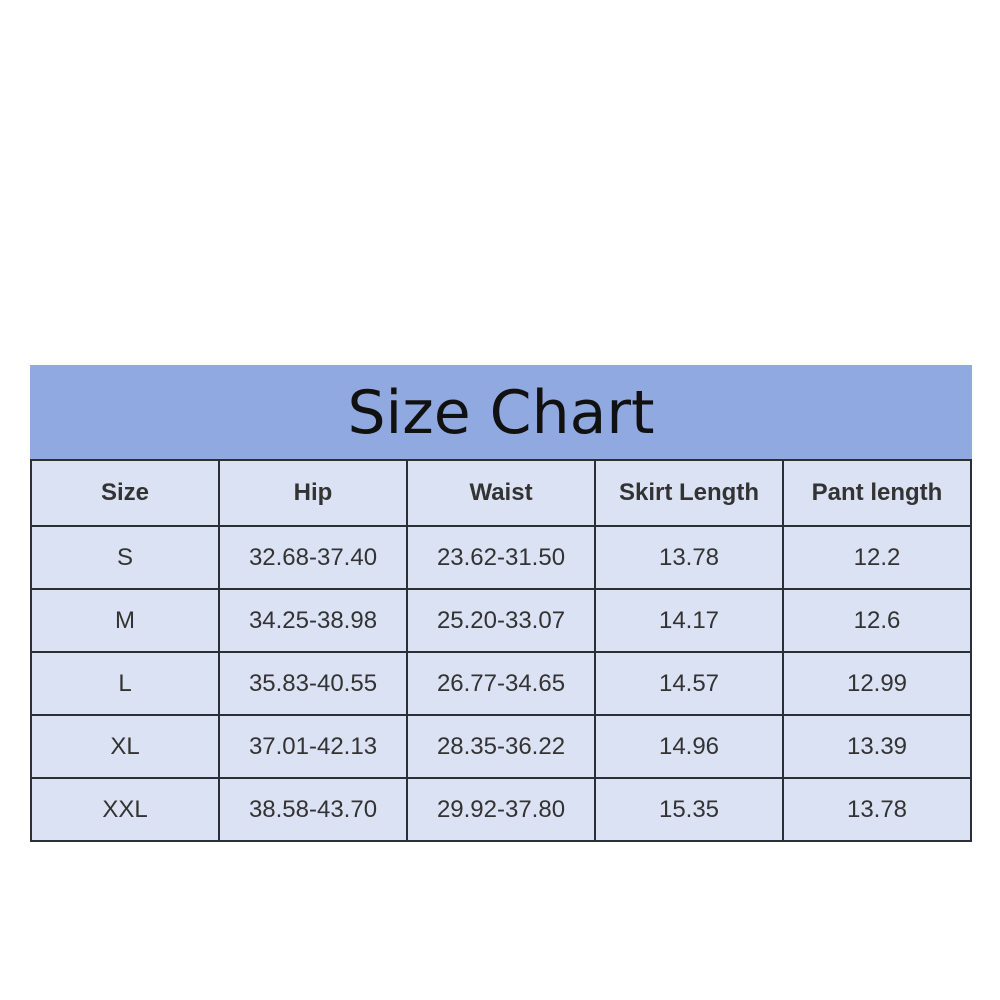  I want to click on cell-waist: 28.35-36.22, so click(501, 746).